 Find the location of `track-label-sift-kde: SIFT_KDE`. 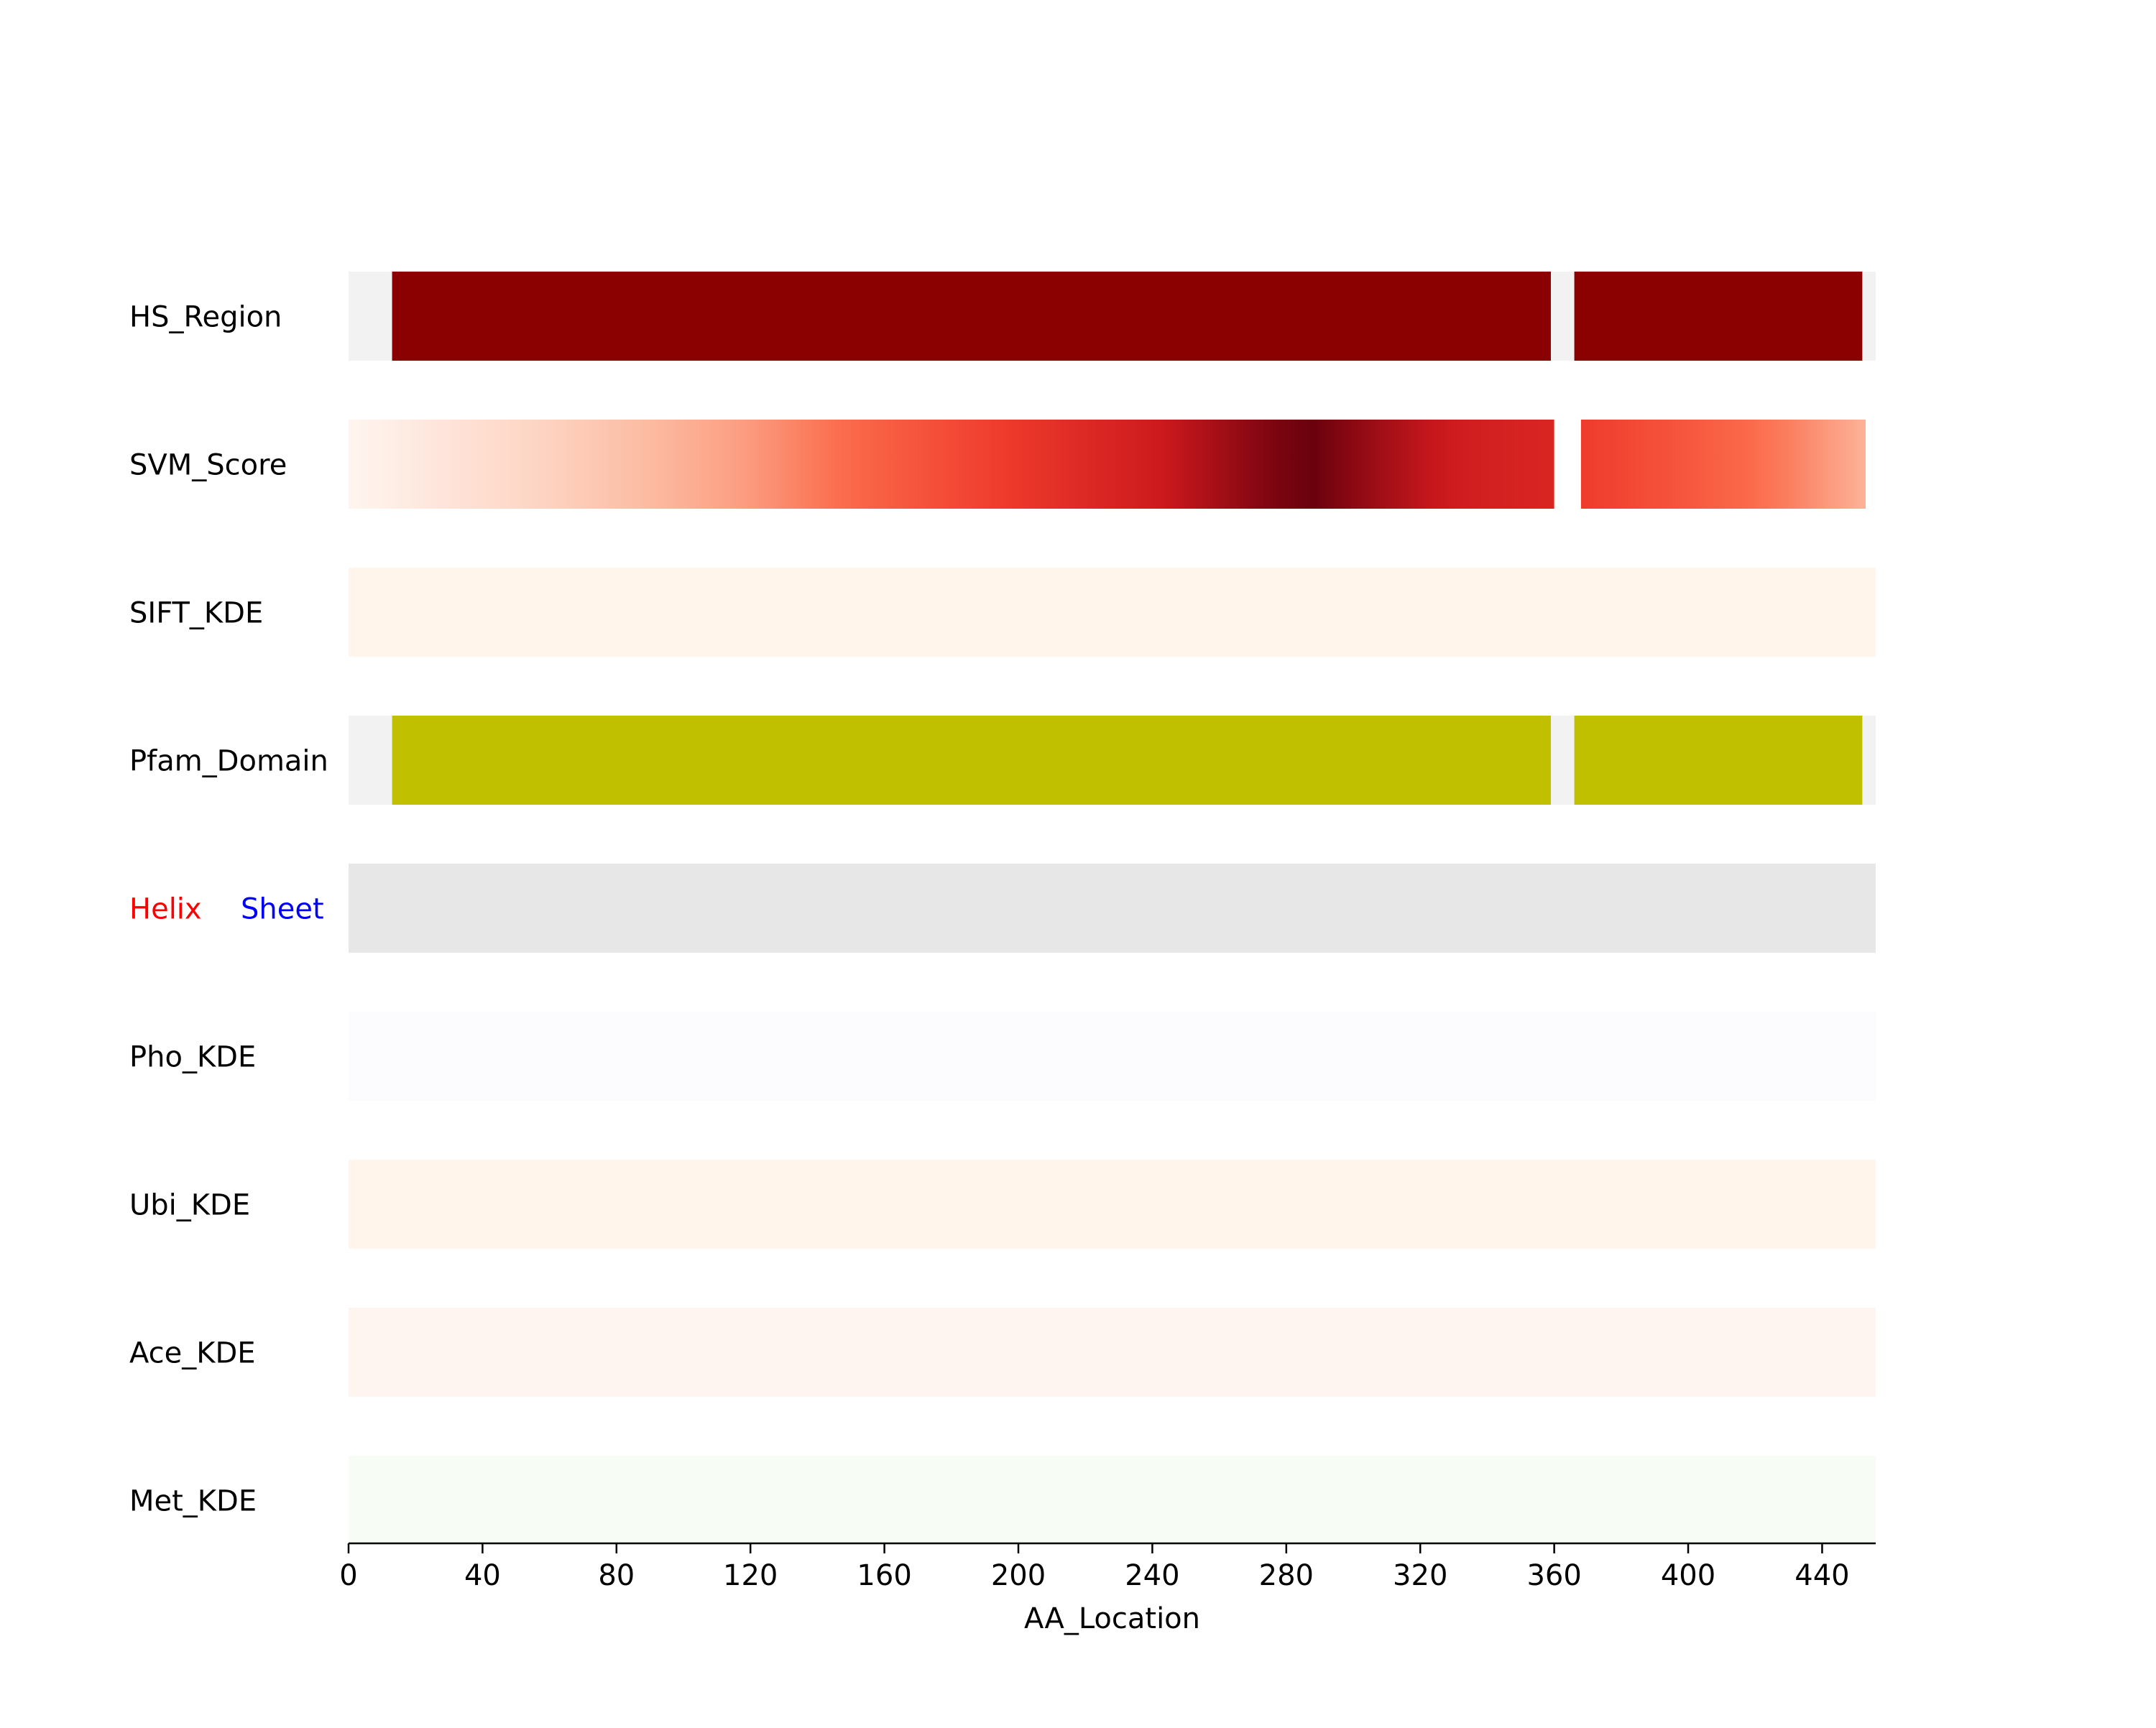

track-label-sift-kde: SIFT_KDE is located at coordinates (196, 612).